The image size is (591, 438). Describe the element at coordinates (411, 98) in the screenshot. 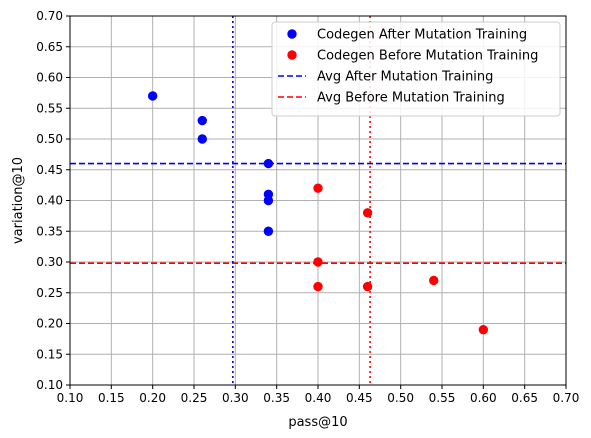

I see `legend-label: Avg Before Mutation Training` at that location.